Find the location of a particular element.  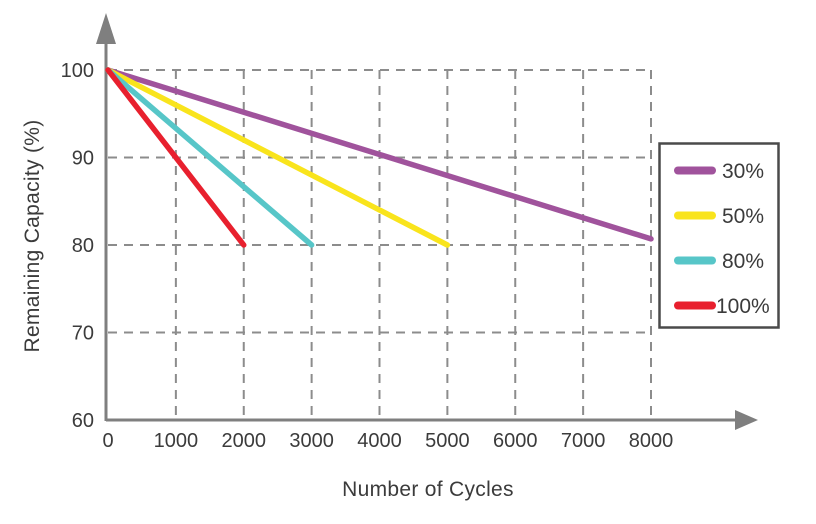

series-line-50% is located at coordinates (278, 157).